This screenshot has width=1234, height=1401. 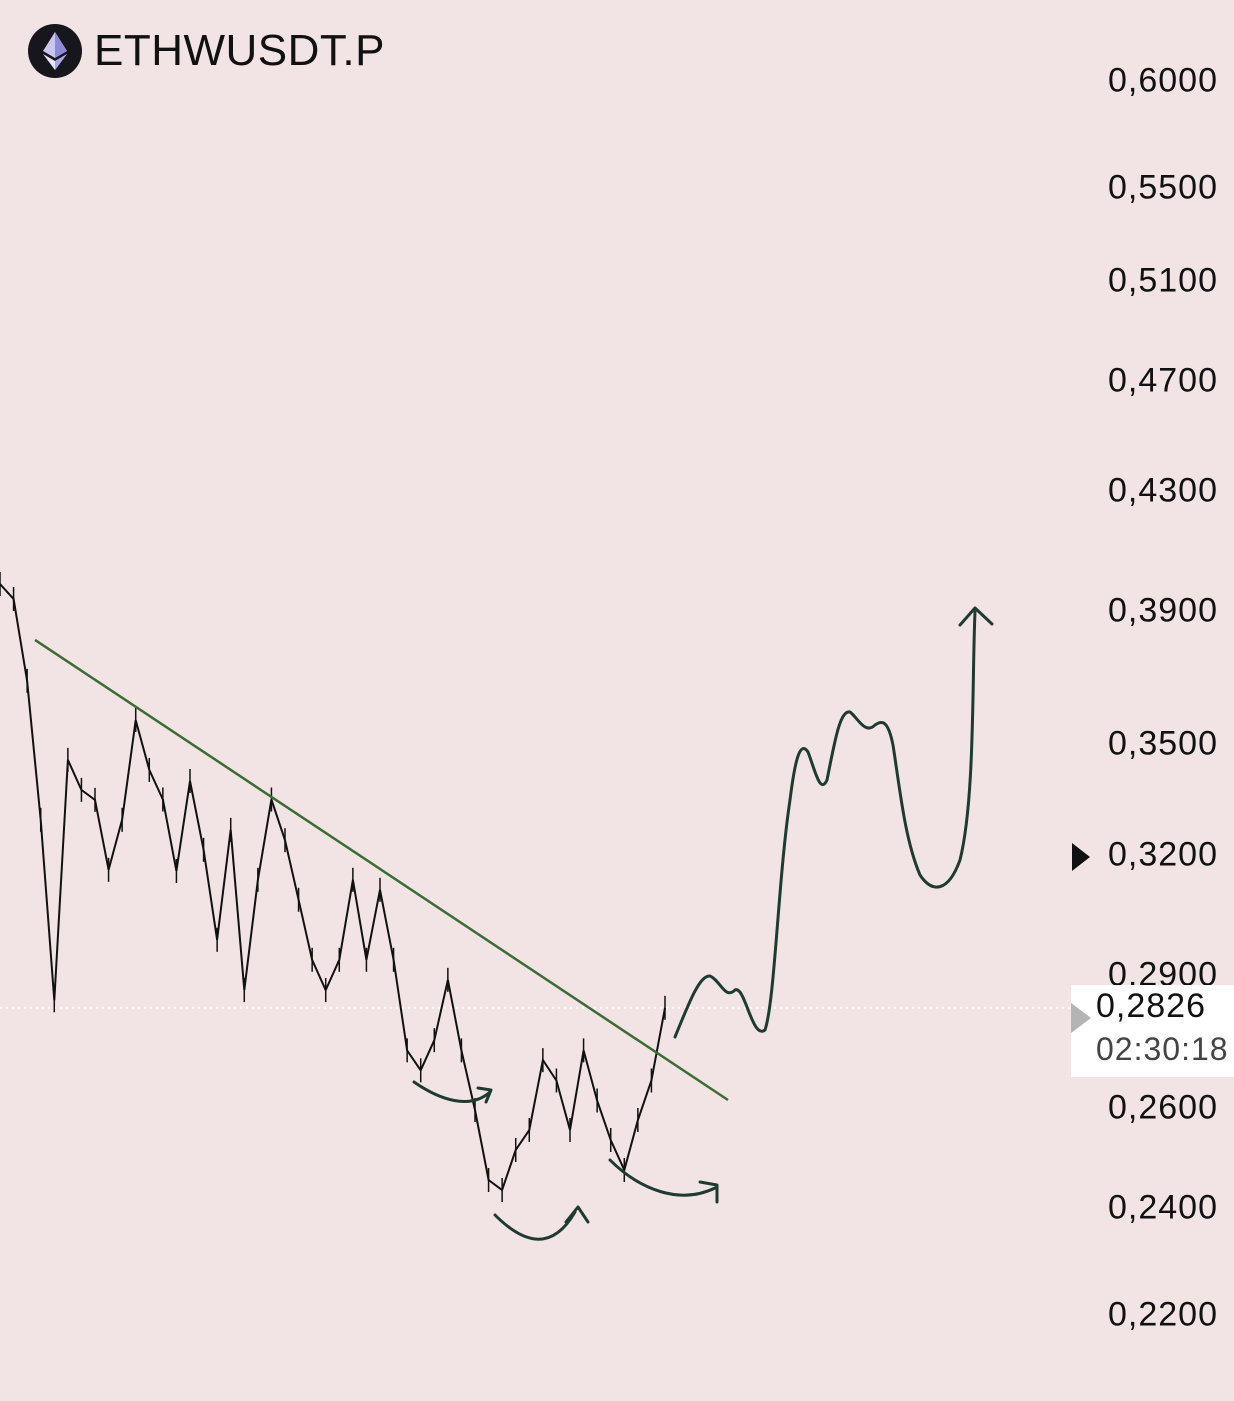 What do you see at coordinates (1081, 857) in the screenshot?
I see `price-level-marker-icon` at bounding box center [1081, 857].